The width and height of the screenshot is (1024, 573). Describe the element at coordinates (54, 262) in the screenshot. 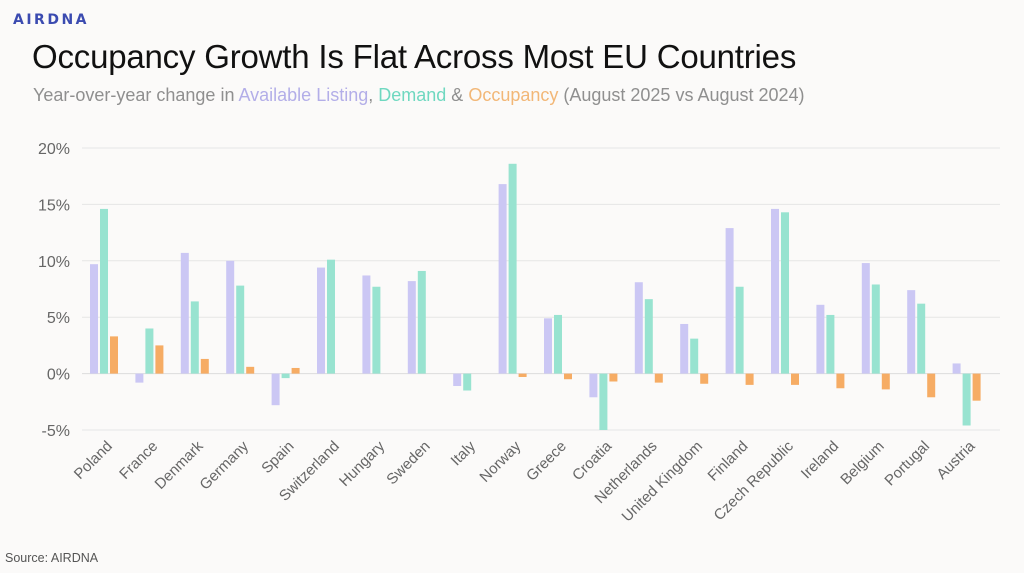

I see `y-tick-label: 10%` at that location.